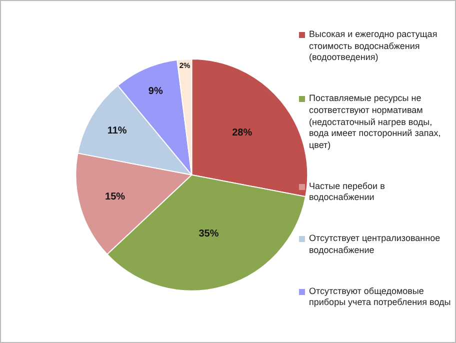 The height and width of the screenshot is (343, 456). I want to click on legend-label: Отсутствует централизованное водоснабжение, so click(375, 245).